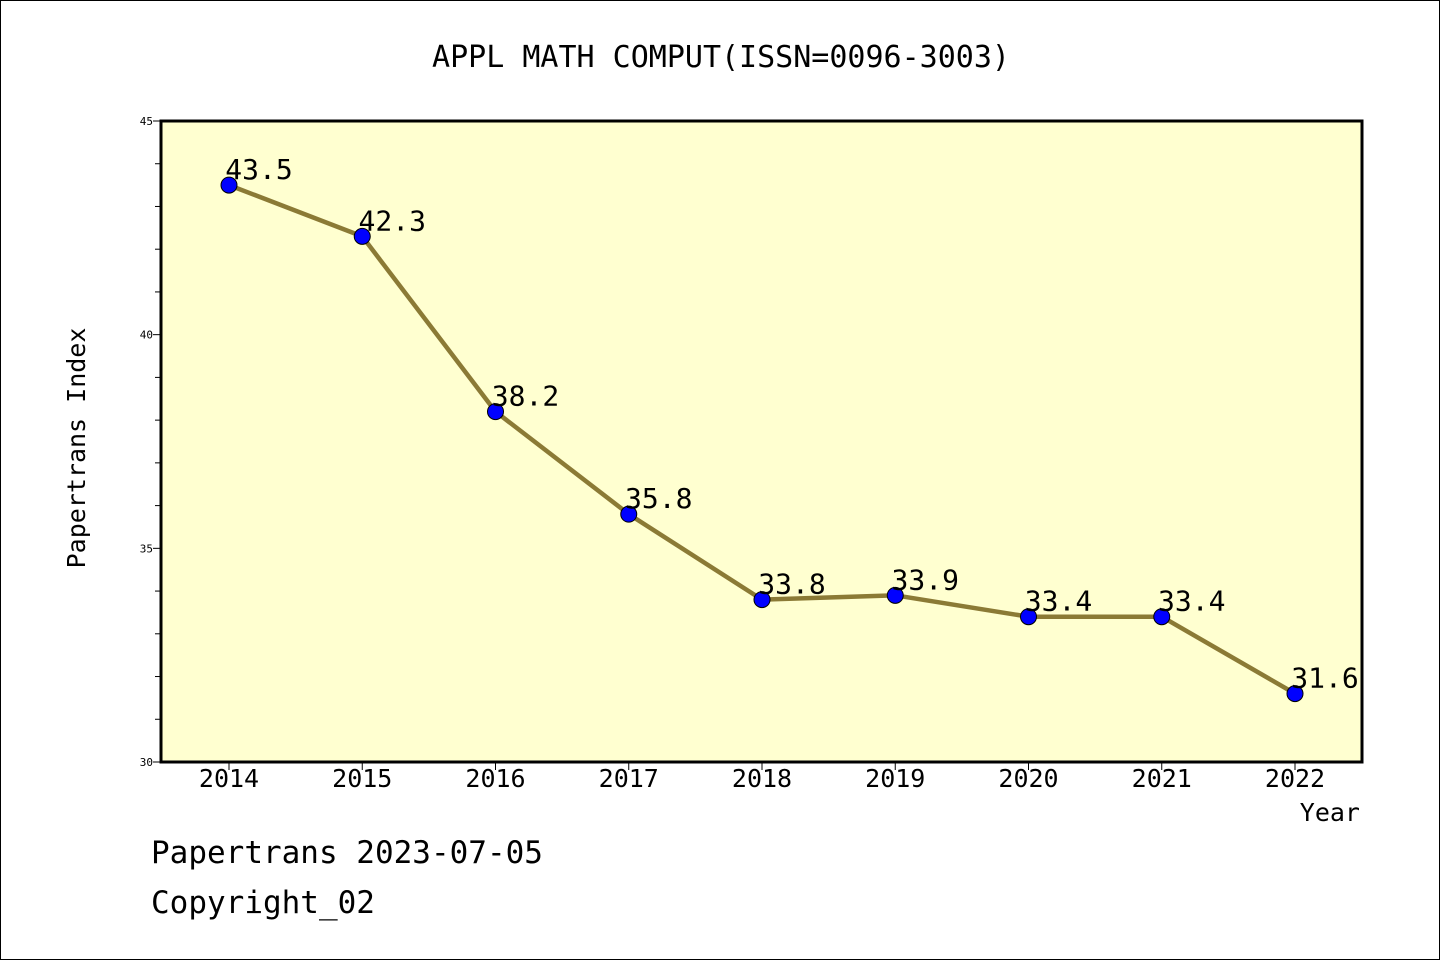  I want to click on y-tick-label: 30, so click(146, 762).